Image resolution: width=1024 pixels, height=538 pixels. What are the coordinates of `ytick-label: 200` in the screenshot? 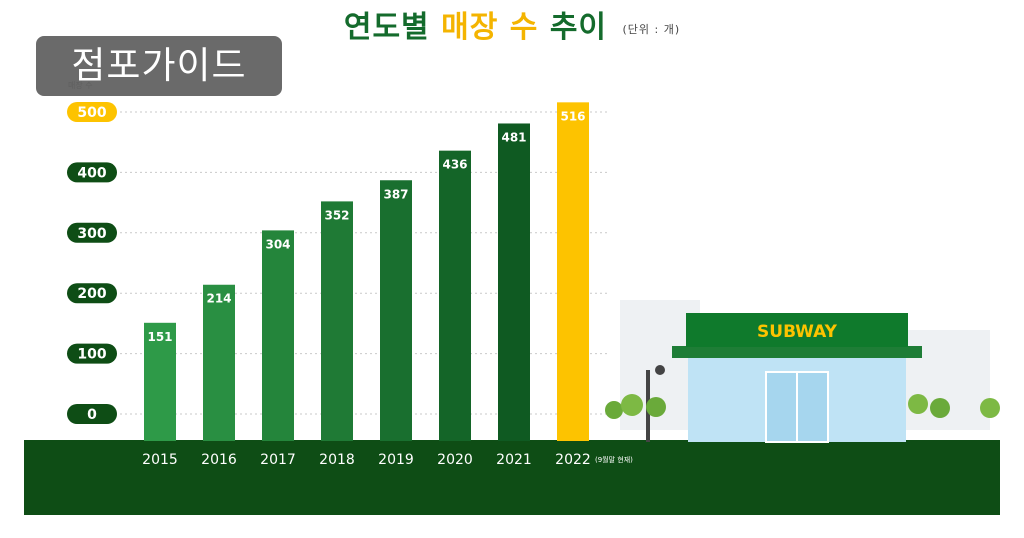 It's located at (91, 294).